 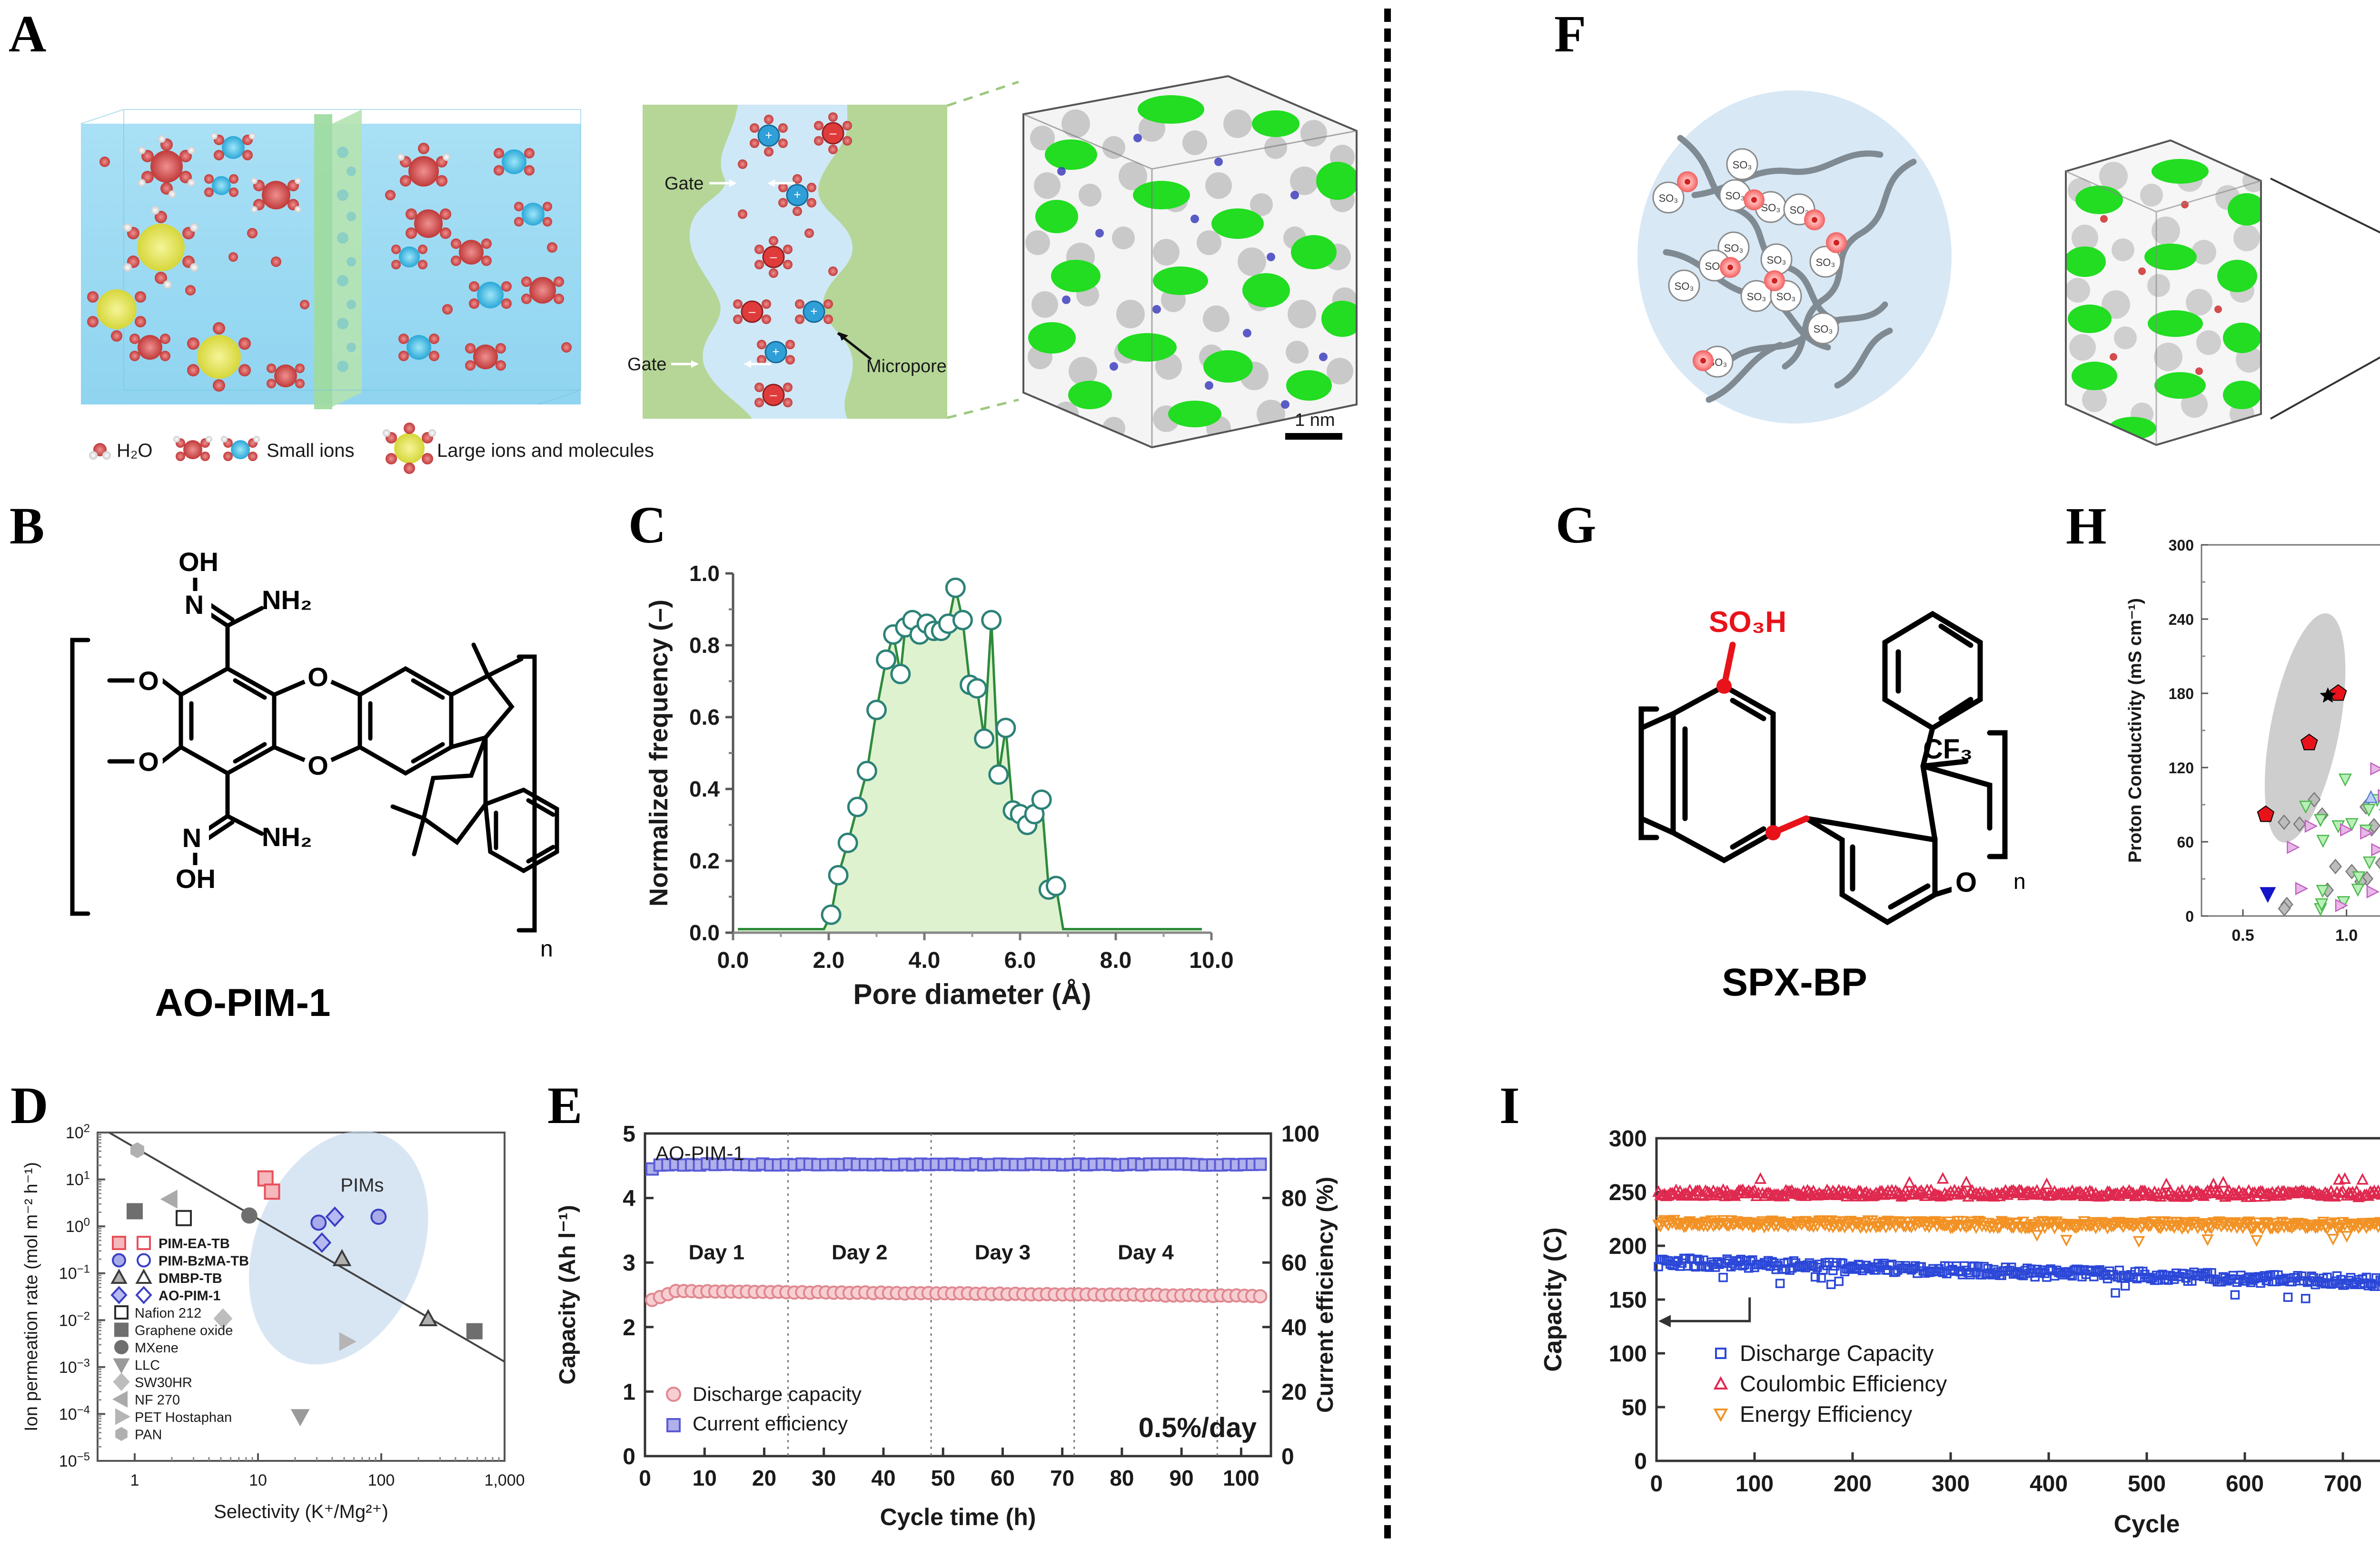 I want to click on ether-oxygen-label: O, so click(x=1966, y=882).